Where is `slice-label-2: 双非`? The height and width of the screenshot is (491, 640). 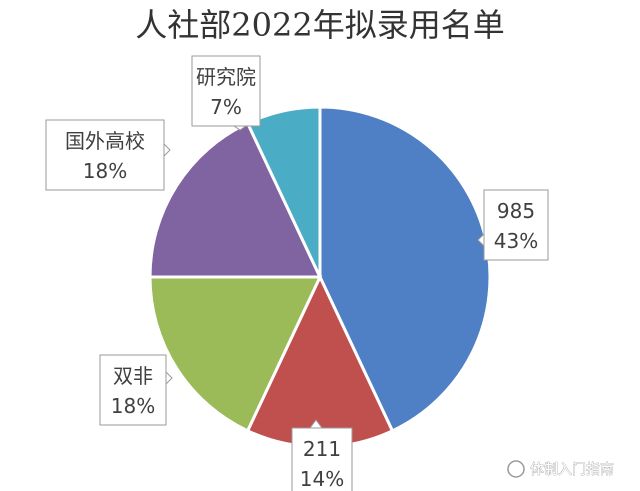
slice-label-2: 双非 is located at coordinates (133, 376).